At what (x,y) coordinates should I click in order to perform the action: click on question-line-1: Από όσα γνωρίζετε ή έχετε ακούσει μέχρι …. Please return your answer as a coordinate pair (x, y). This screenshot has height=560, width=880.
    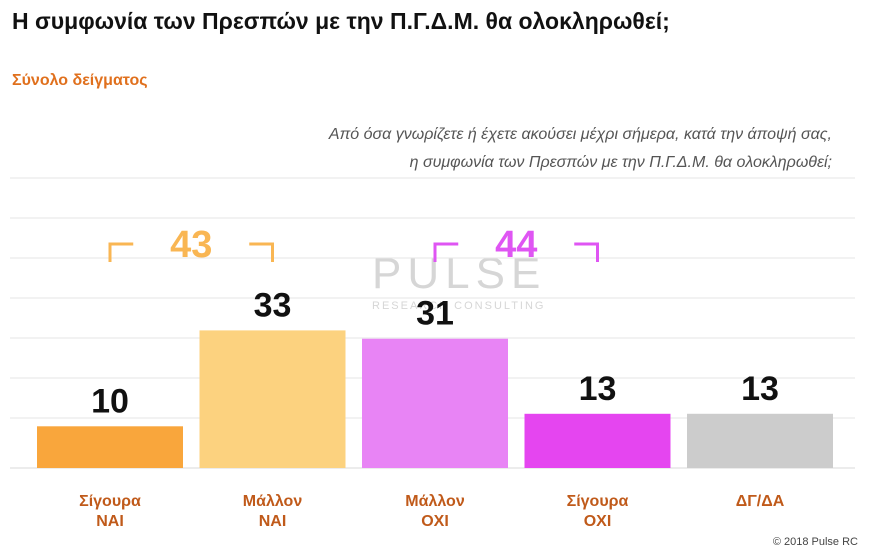
    Looking at the image, I should click on (580, 134).